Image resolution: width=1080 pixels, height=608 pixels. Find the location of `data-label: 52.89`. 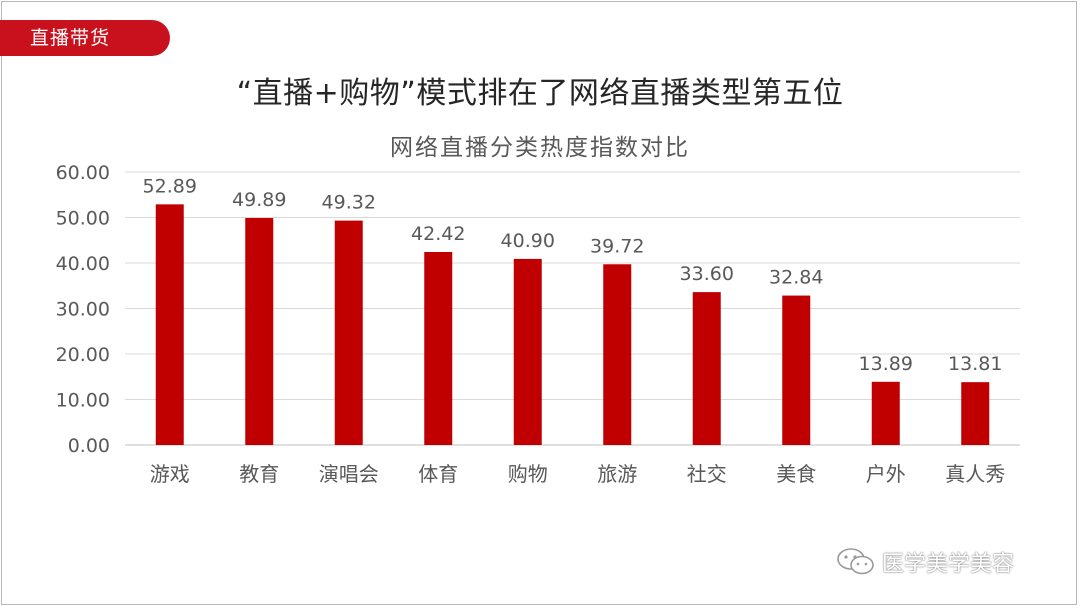

data-label: 52.89 is located at coordinates (170, 186).